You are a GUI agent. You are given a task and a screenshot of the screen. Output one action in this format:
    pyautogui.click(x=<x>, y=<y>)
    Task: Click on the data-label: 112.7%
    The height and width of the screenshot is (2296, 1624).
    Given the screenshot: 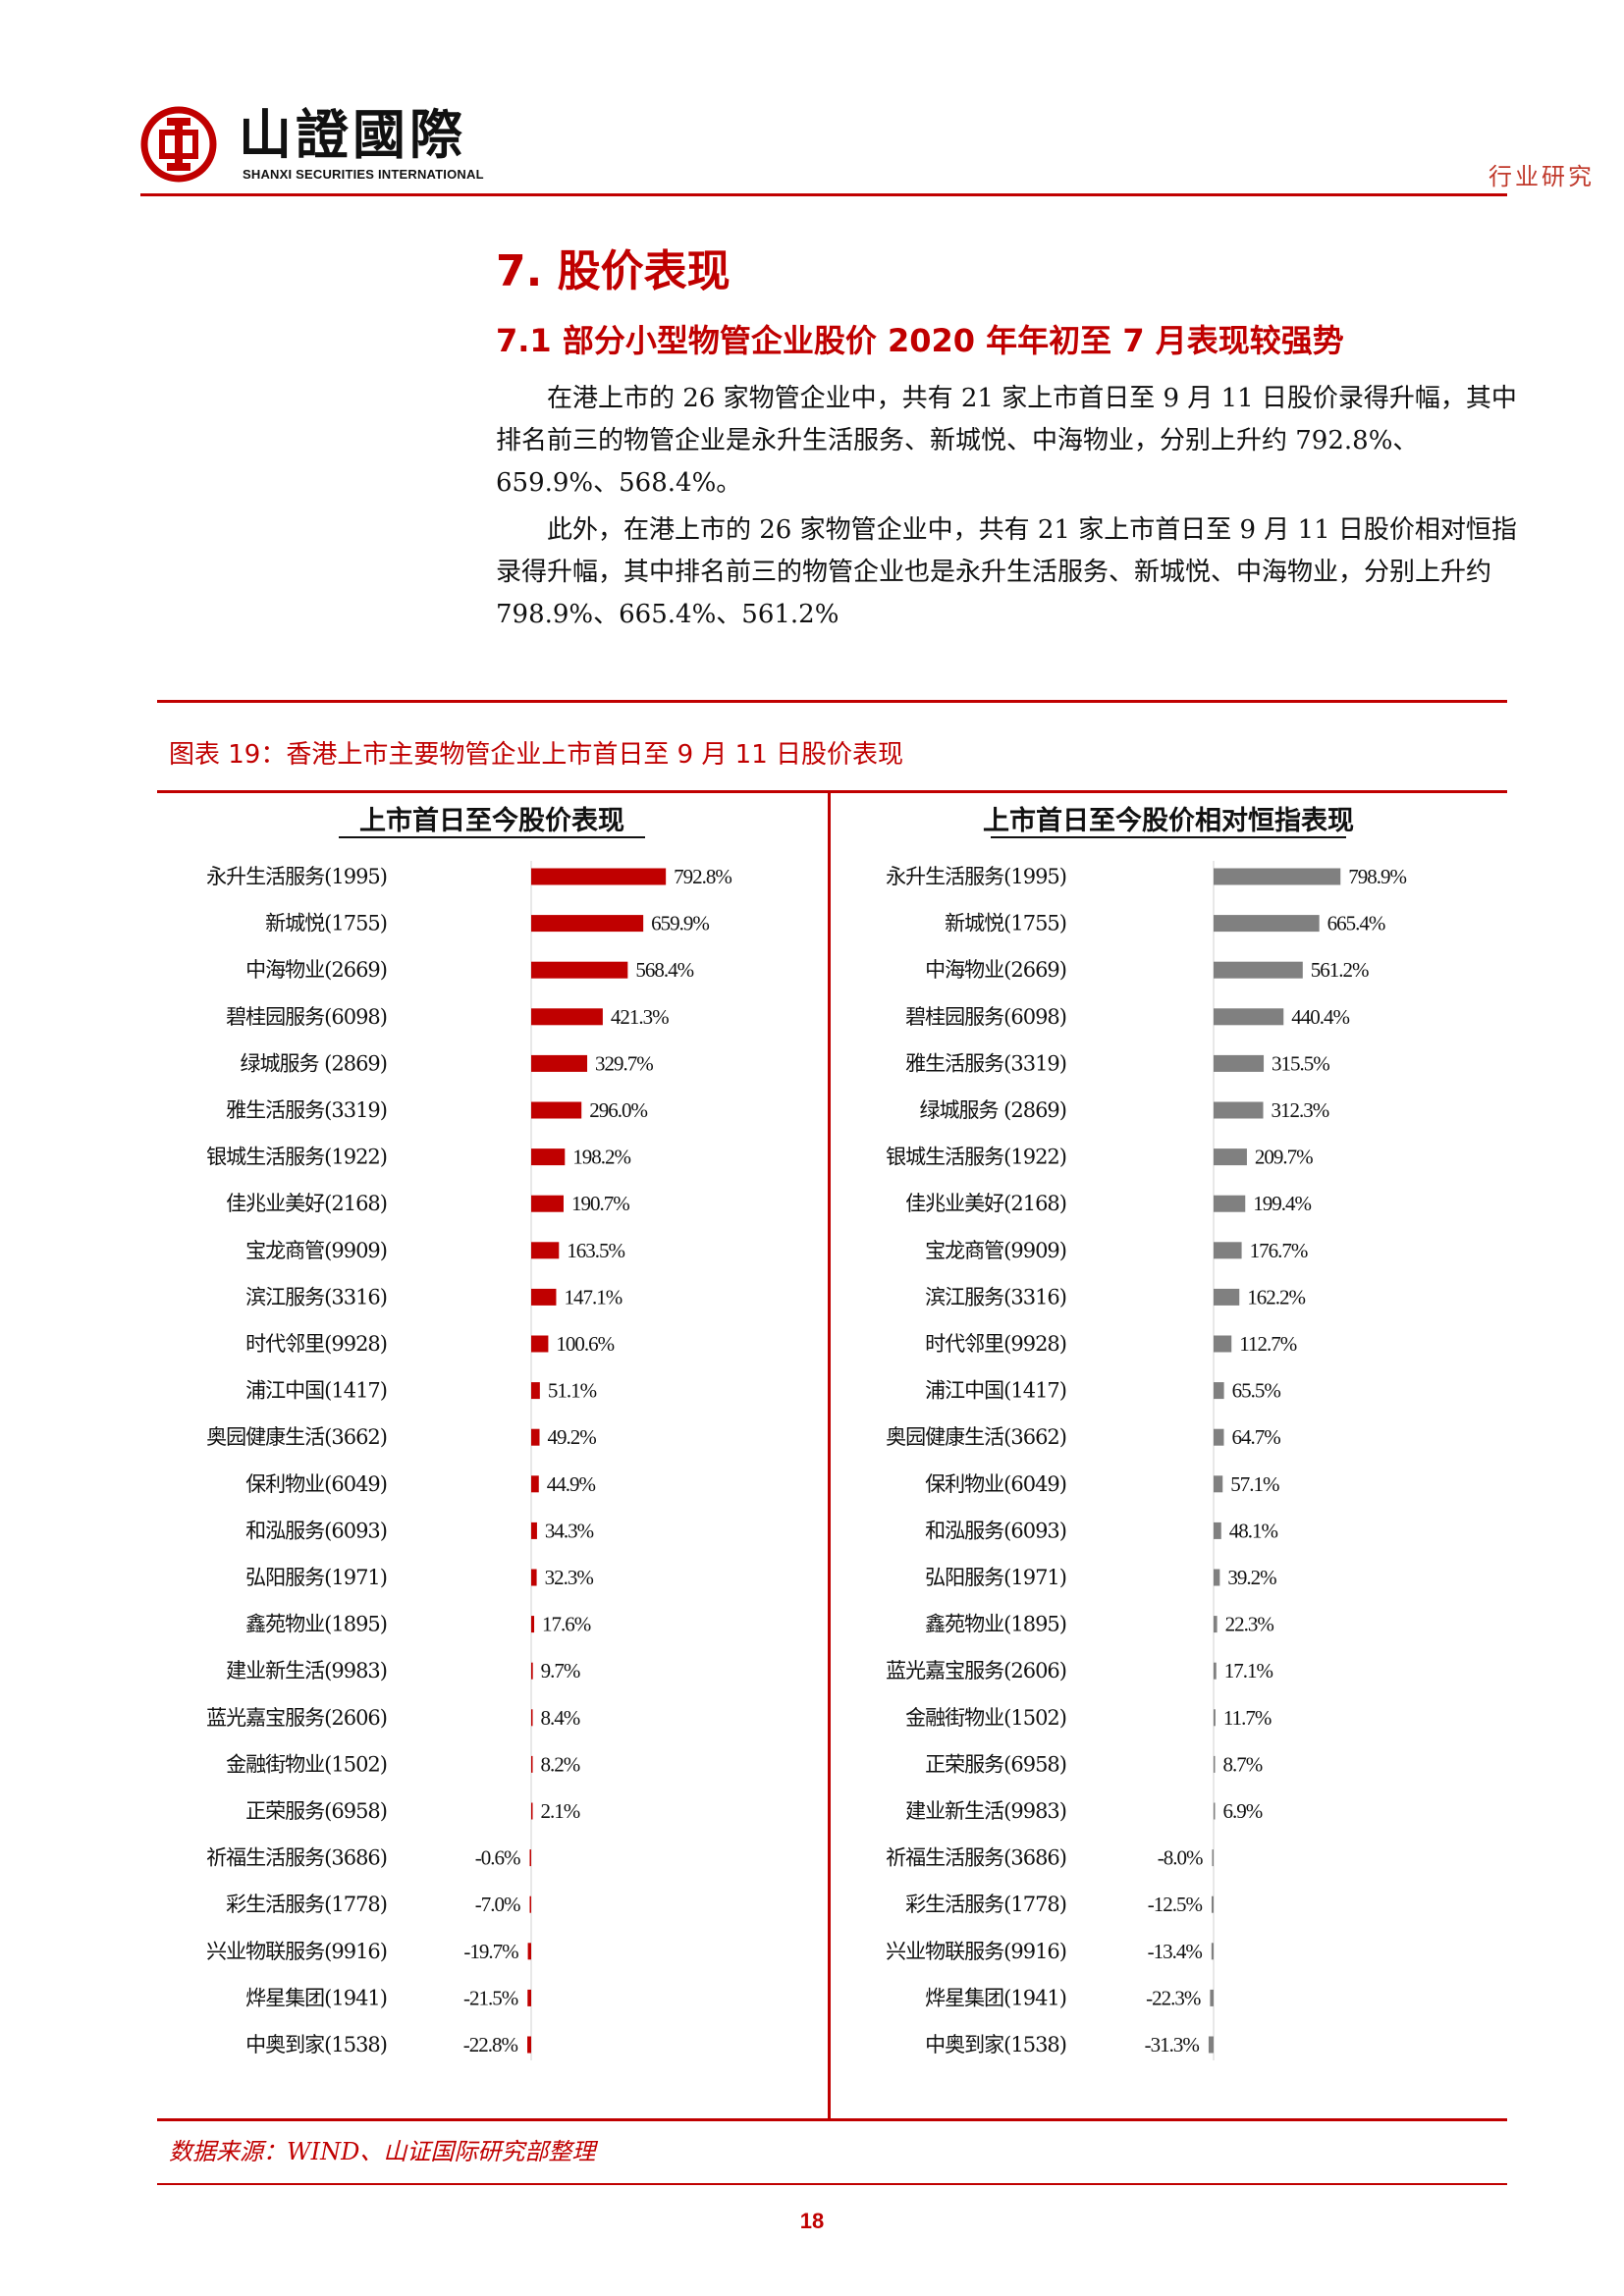 What is the action you would take?
    pyautogui.click(x=1267, y=1344)
    